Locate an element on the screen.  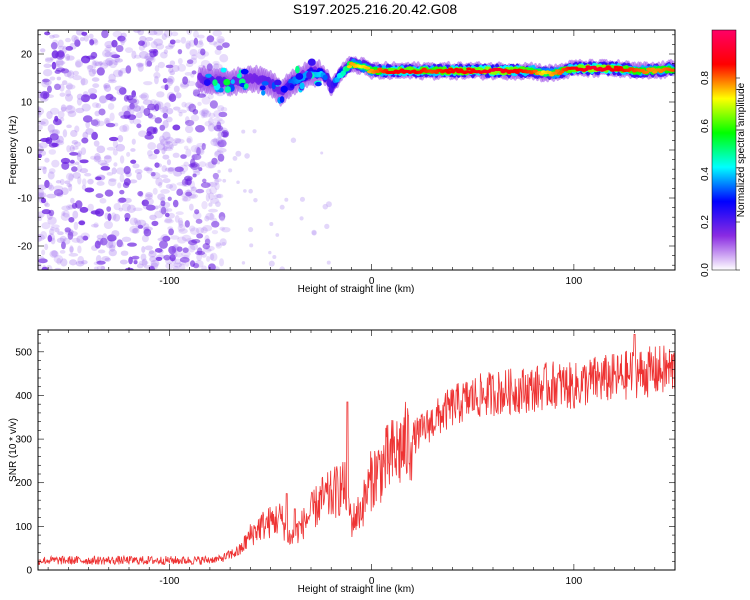
y-tick-label: 10 is located at coordinates (27, 103).